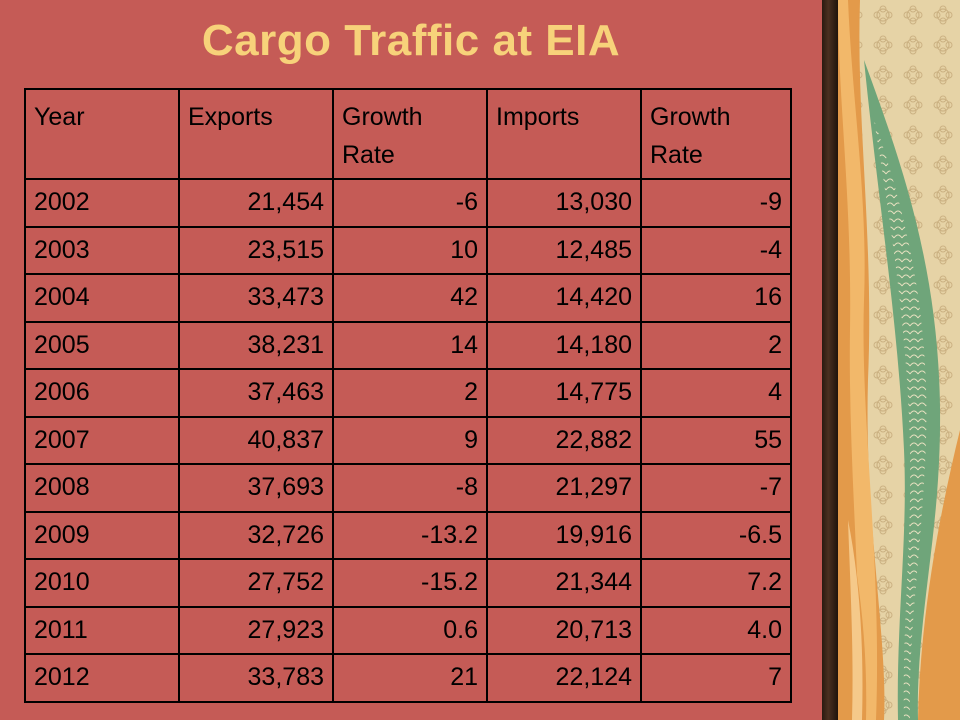 The width and height of the screenshot is (960, 720). What do you see at coordinates (716, 535) in the screenshot?
I see `cell-imports-growth-rate: -6.5` at bounding box center [716, 535].